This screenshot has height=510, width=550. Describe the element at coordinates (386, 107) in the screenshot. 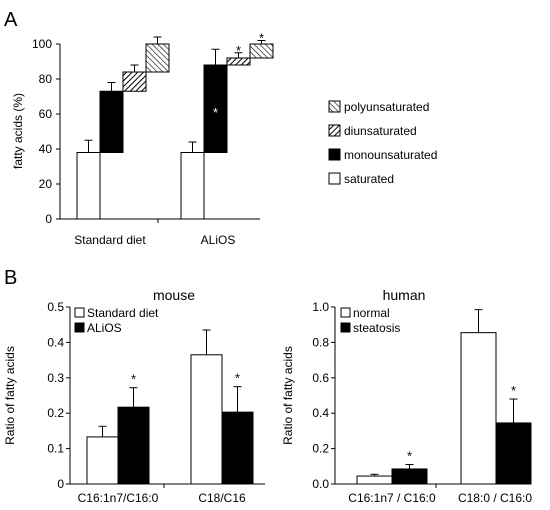

I see `legend-label: polyunsaturated` at that location.